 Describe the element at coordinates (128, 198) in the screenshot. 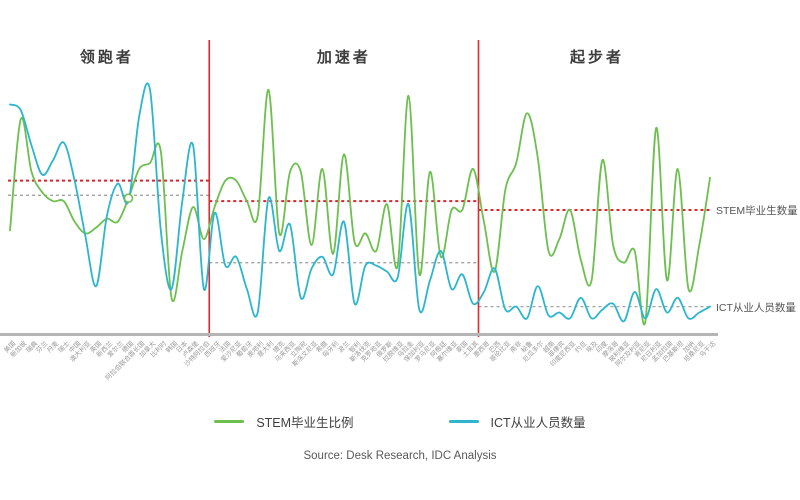

I see `highlight-marker` at that location.